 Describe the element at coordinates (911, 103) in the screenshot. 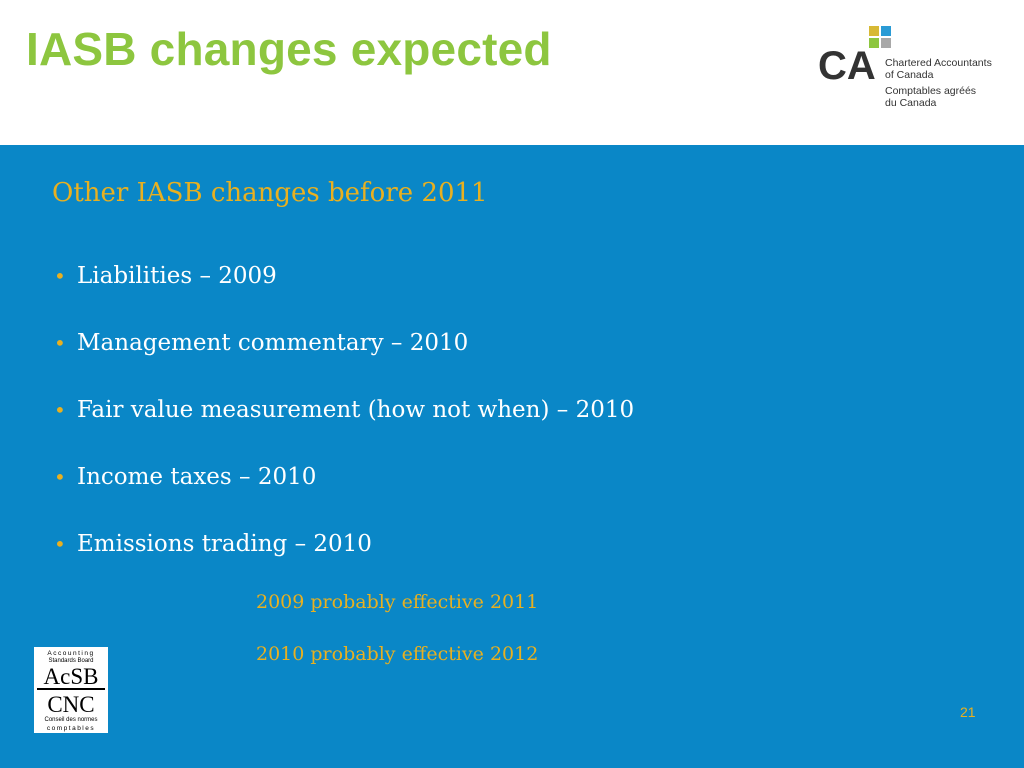

I see `ca-name-fr-line: du Canada` at that location.